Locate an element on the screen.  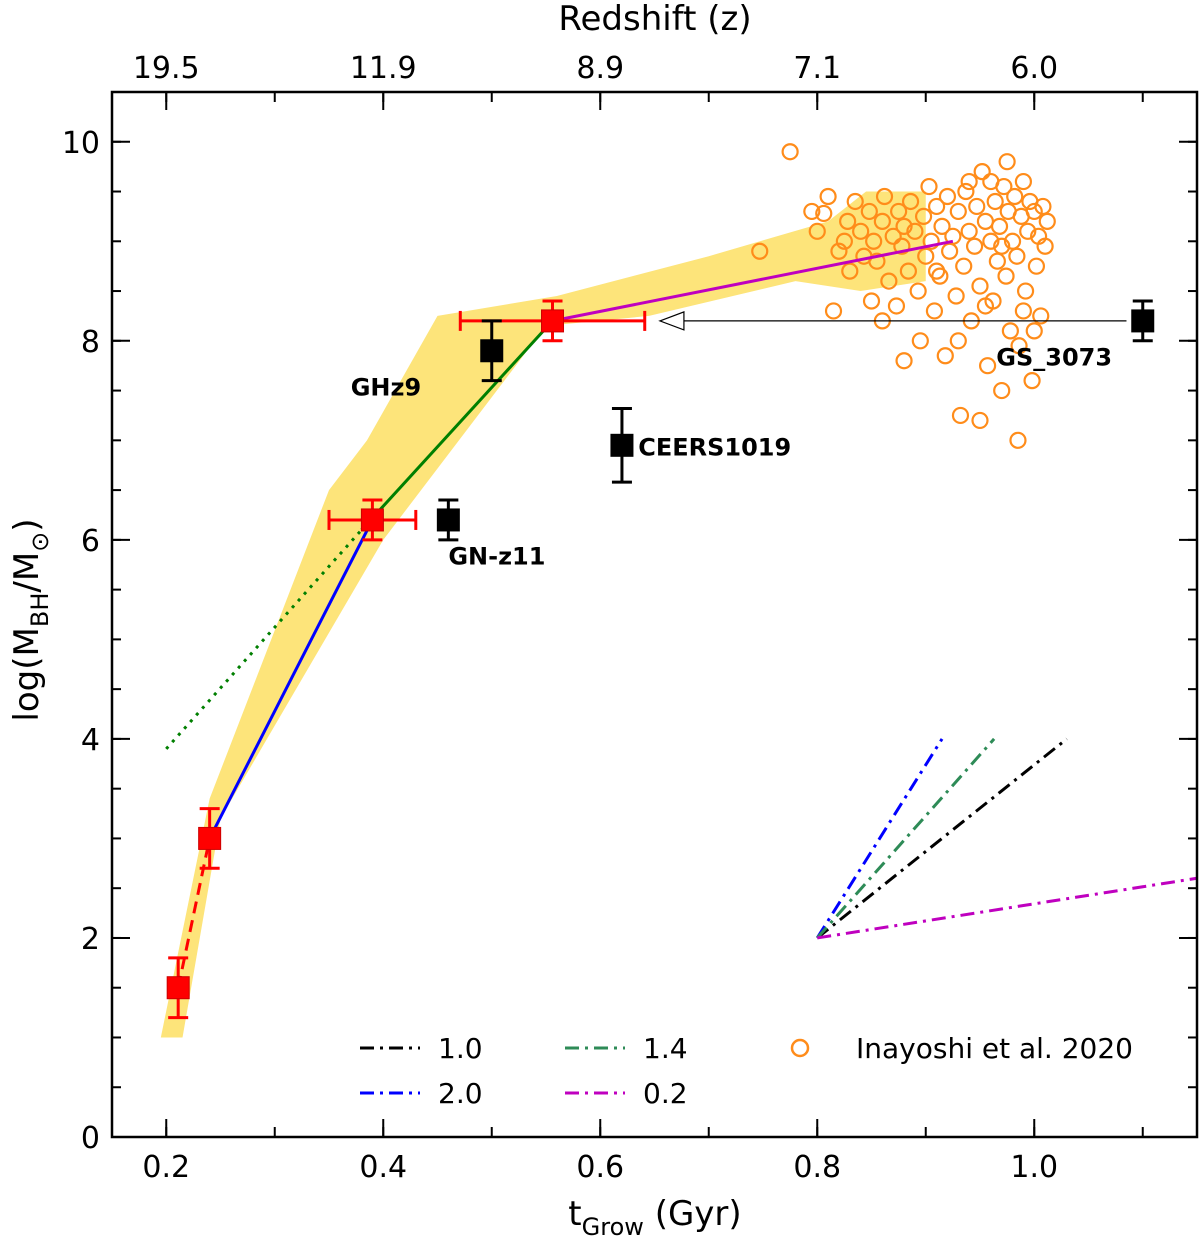
x-tick-label: 0.2 is located at coordinates (166, 1167).